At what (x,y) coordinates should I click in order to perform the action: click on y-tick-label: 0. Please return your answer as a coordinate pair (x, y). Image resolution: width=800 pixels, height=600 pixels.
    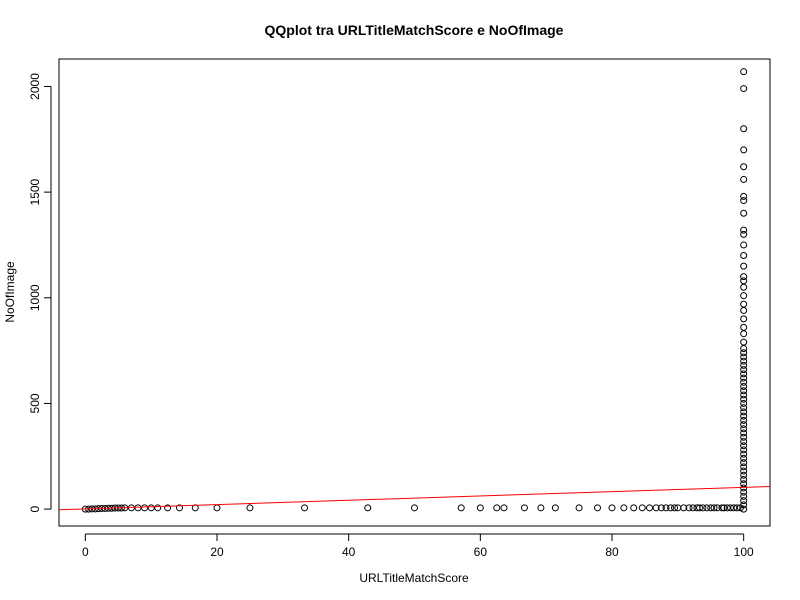
    Looking at the image, I should click on (35, 508).